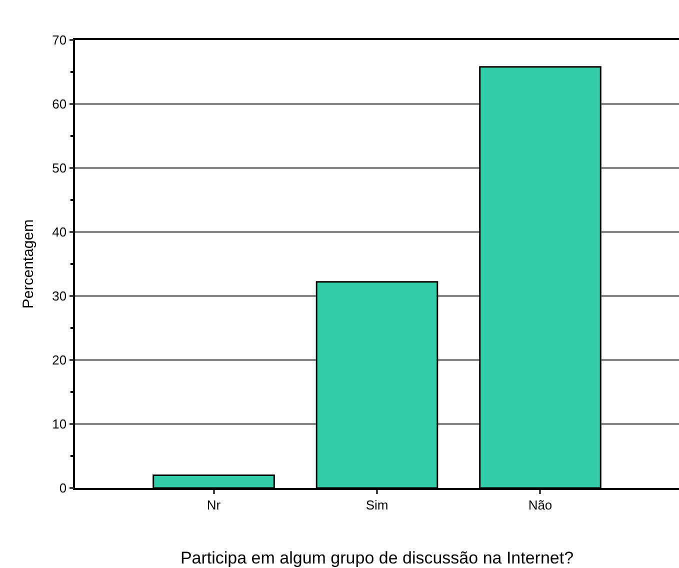 This screenshot has width=679, height=568. What do you see at coordinates (377, 558) in the screenshot?
I see `x-axis-title: Participa em algum grupo de discussão na Internet?` at bounding box center [377, 558].